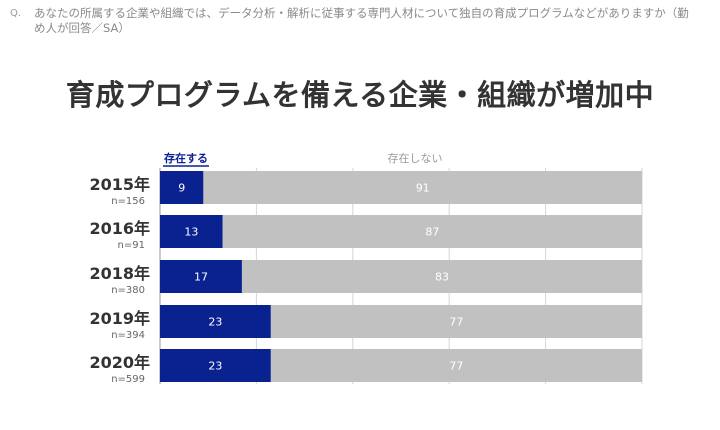 This screenshot has width=720, height=430. I want to click on data-label-exists: 9, so click(181, 188).